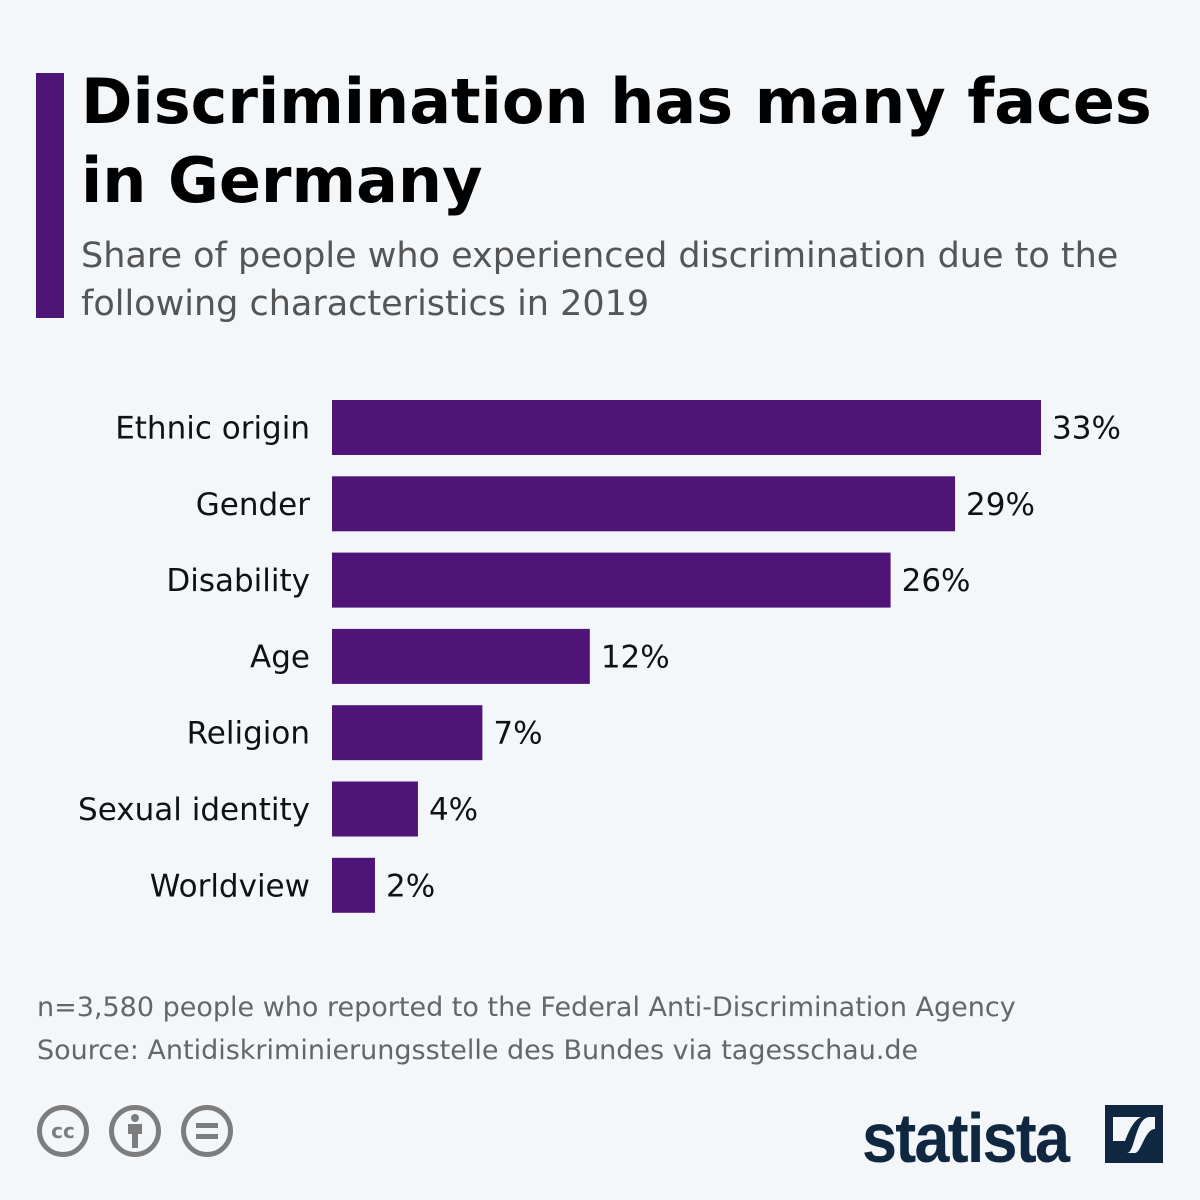  What do you see at coordinates (248, 734) in the screenshot?
I see `category-label: Religion` at bounding box center [248, 734].